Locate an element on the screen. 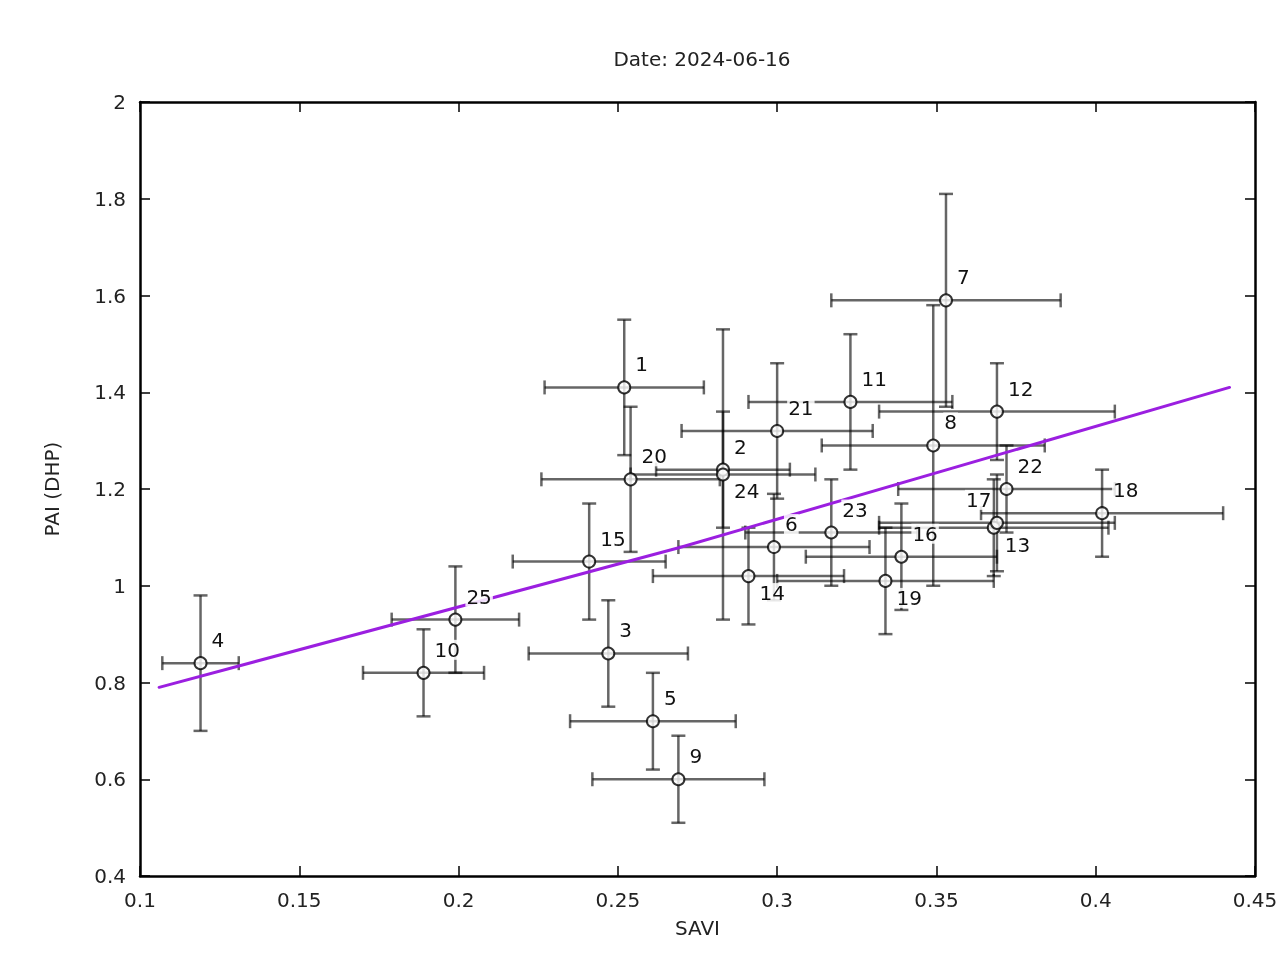  x-tick-label: 0.15 is located at coordinates (299, 900).